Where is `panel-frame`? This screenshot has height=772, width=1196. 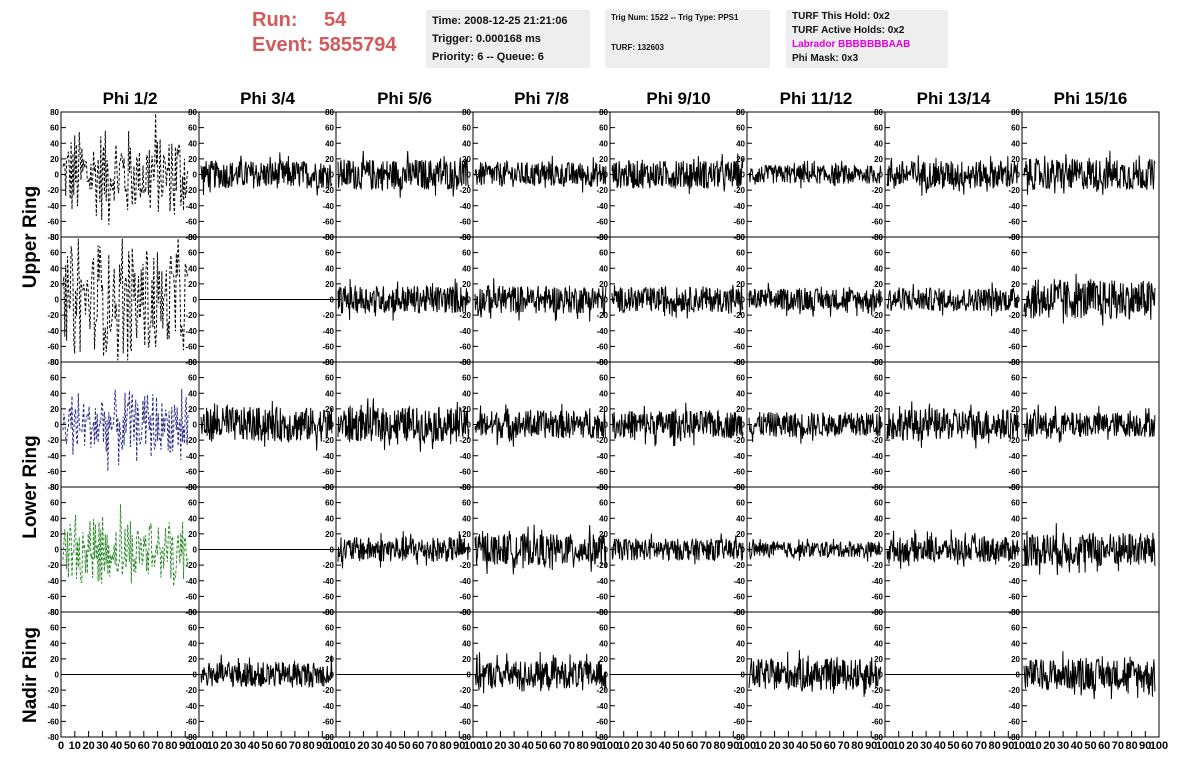 panel-frame is located at coordinates (130, 424).